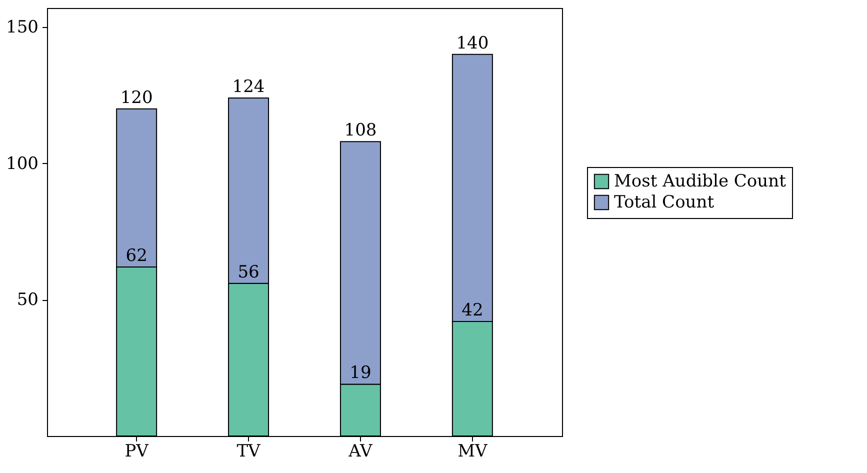 The height and width of the screenshot is (473, 867). I want to click on data-label: 19, so click(361, 373).